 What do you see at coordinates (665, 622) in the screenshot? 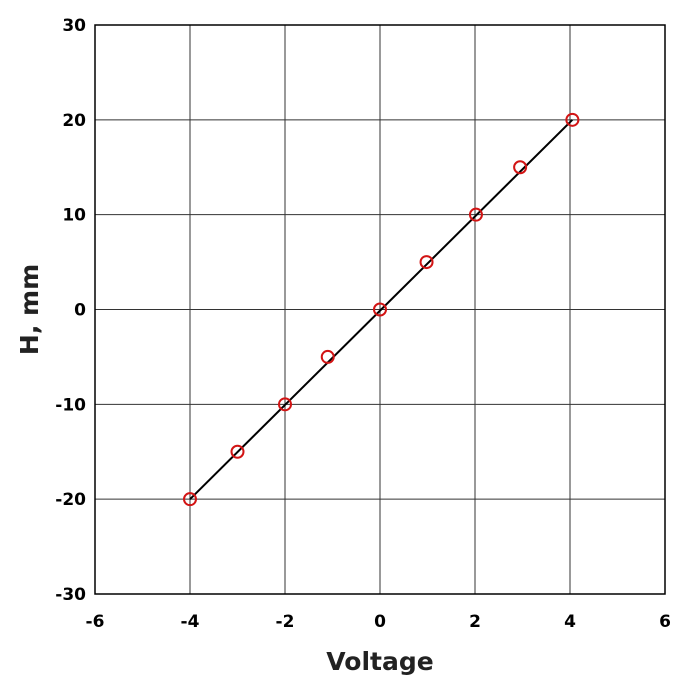
I see `x-tick-label: 6` at bounding box center [665, 622].